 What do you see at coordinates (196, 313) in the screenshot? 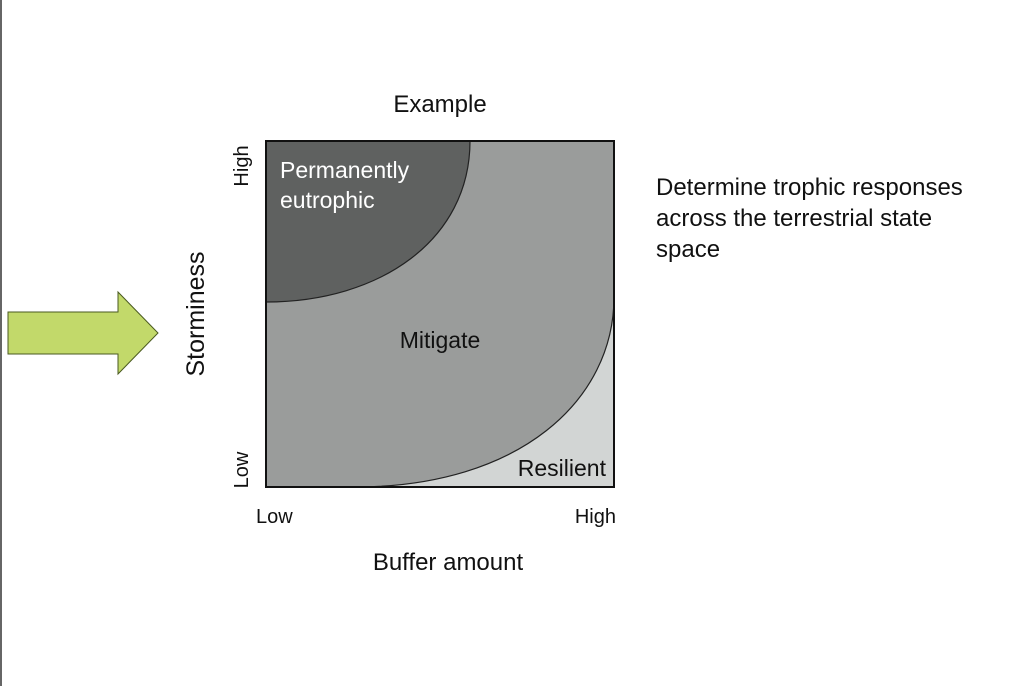
I see `y-axis-label: Storminess` at bounding box center [196, 313].